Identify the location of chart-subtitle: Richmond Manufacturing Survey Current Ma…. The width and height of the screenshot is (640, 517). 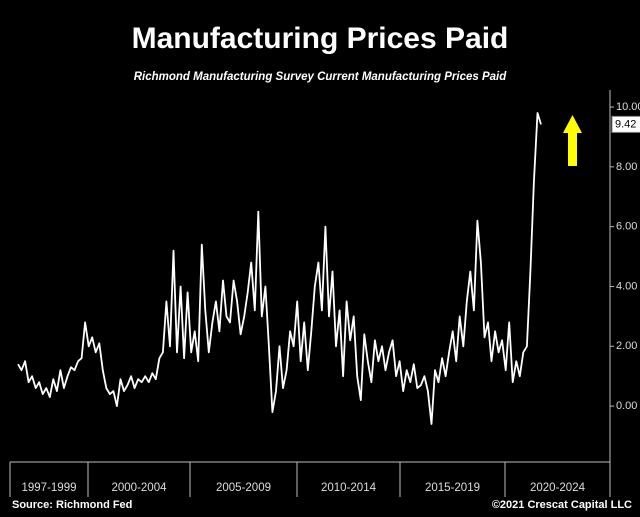
(321, 77).